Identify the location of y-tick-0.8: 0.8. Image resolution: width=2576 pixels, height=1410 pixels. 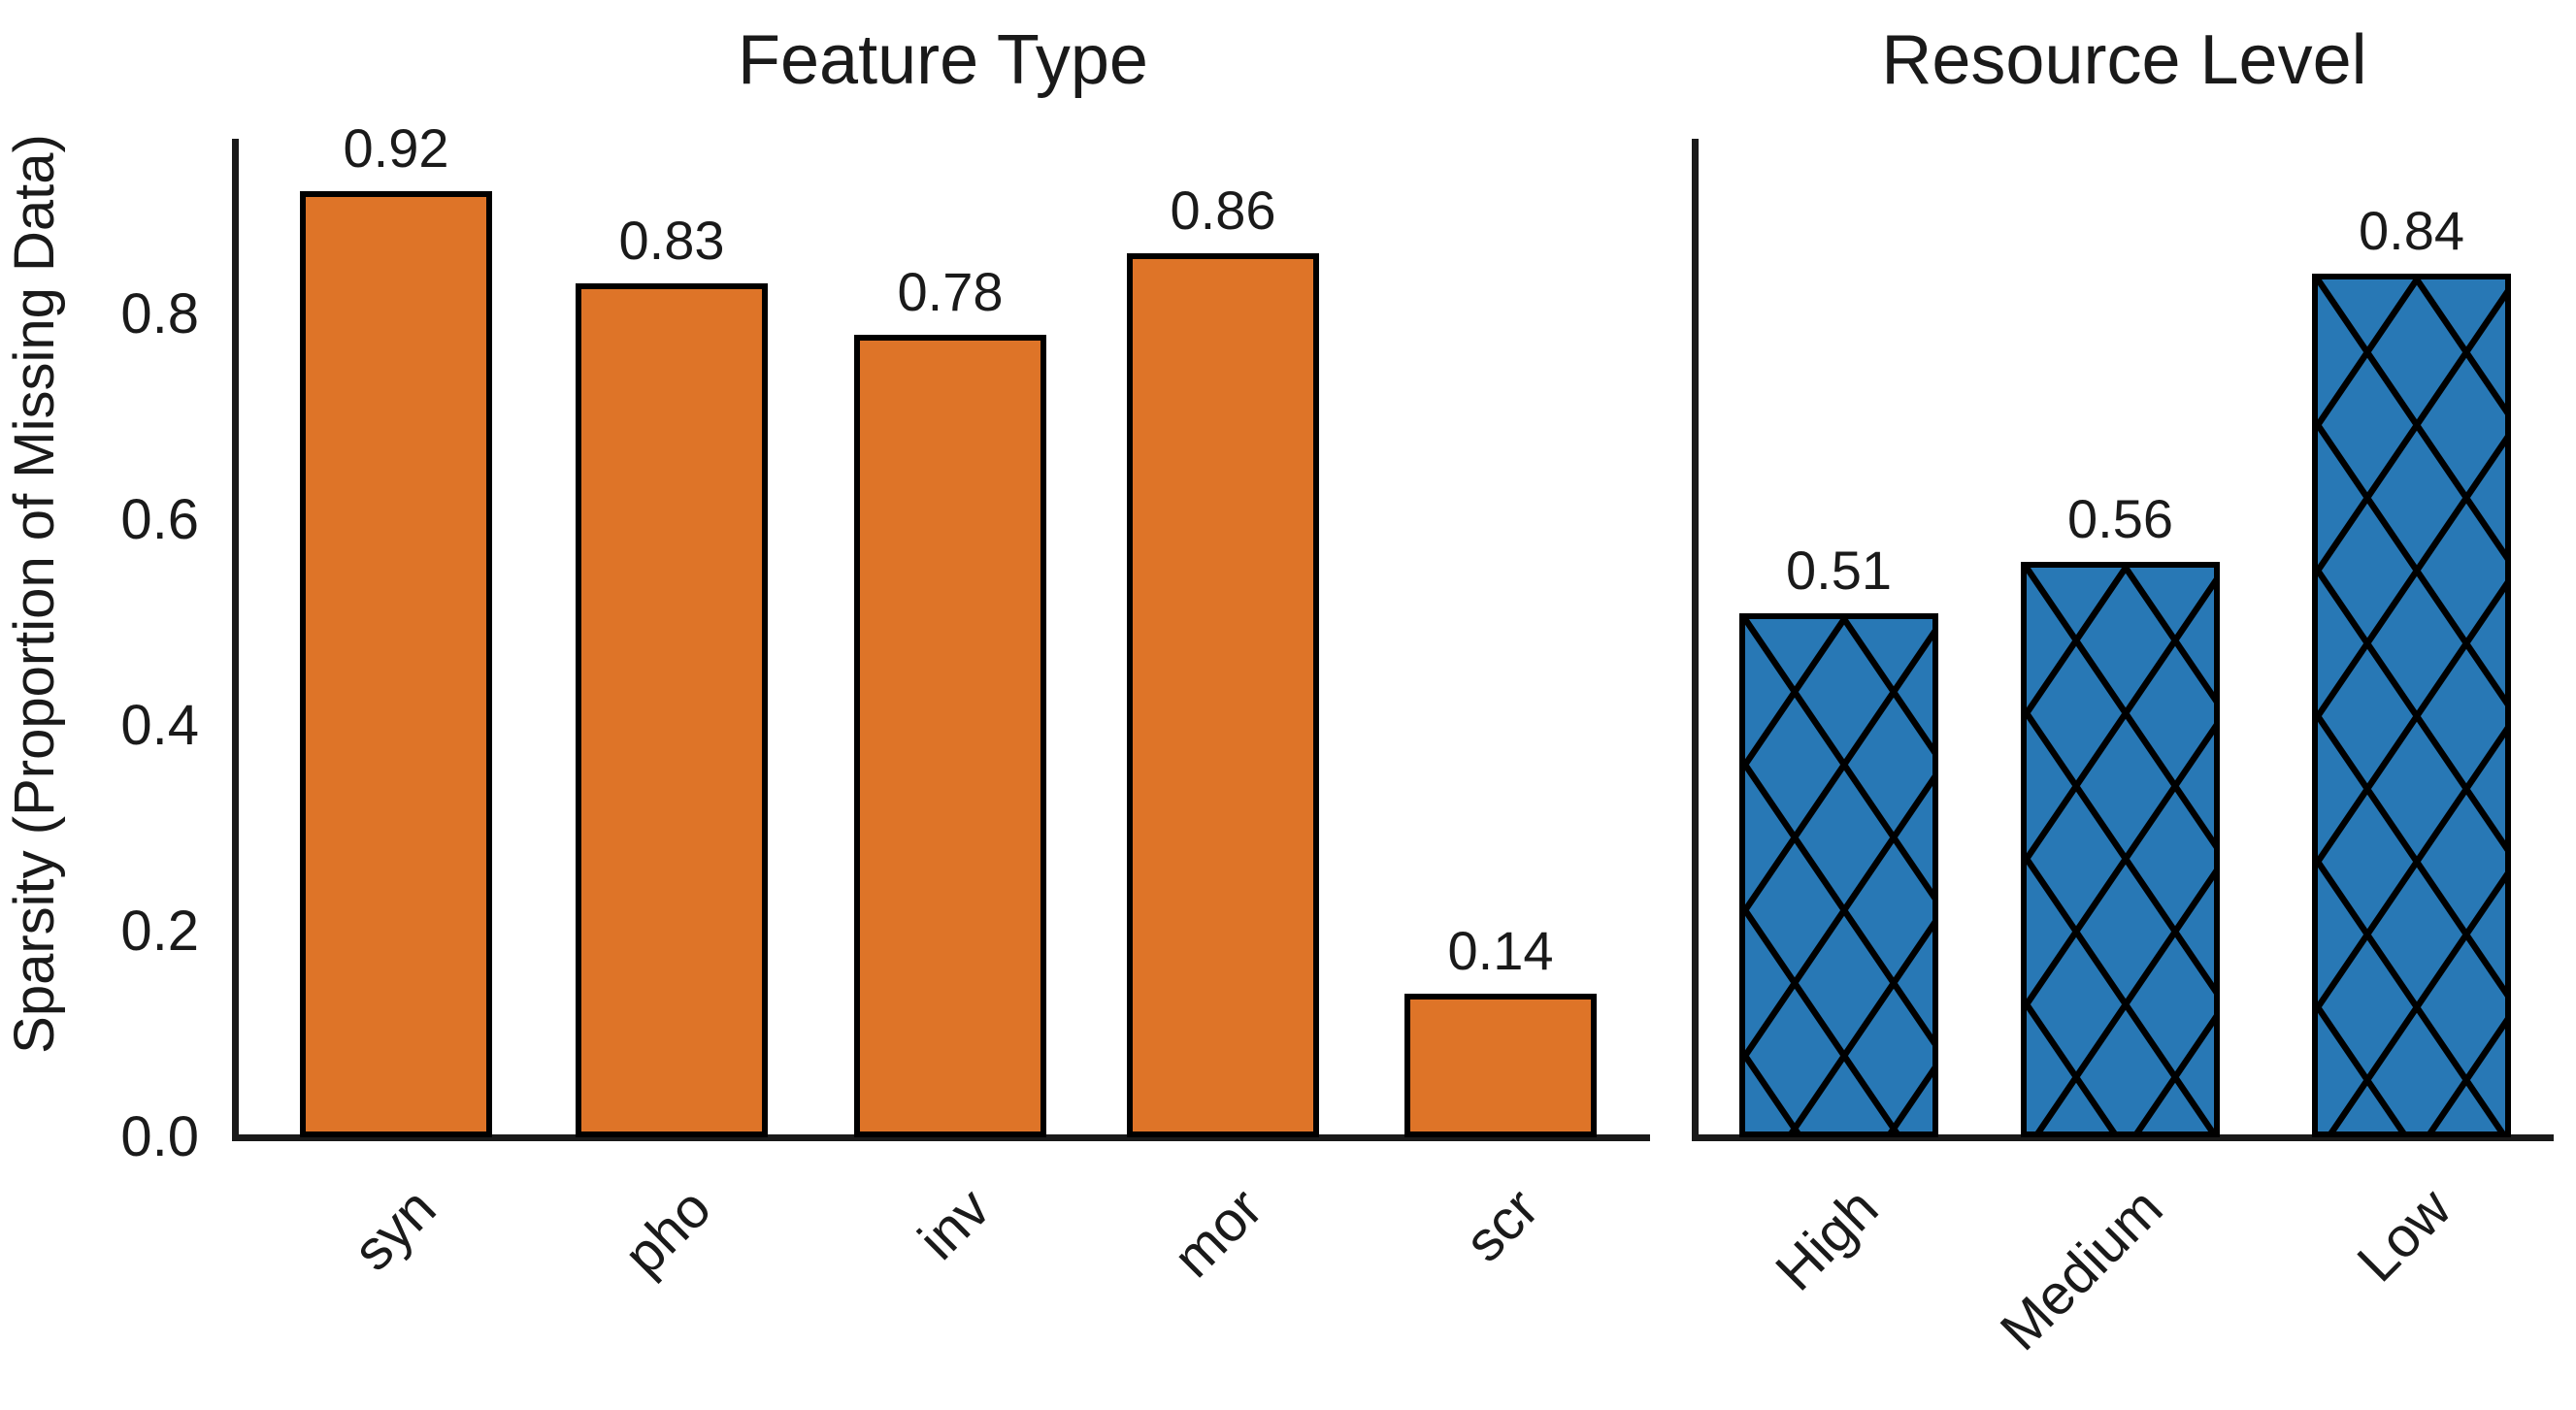
(159, 313).